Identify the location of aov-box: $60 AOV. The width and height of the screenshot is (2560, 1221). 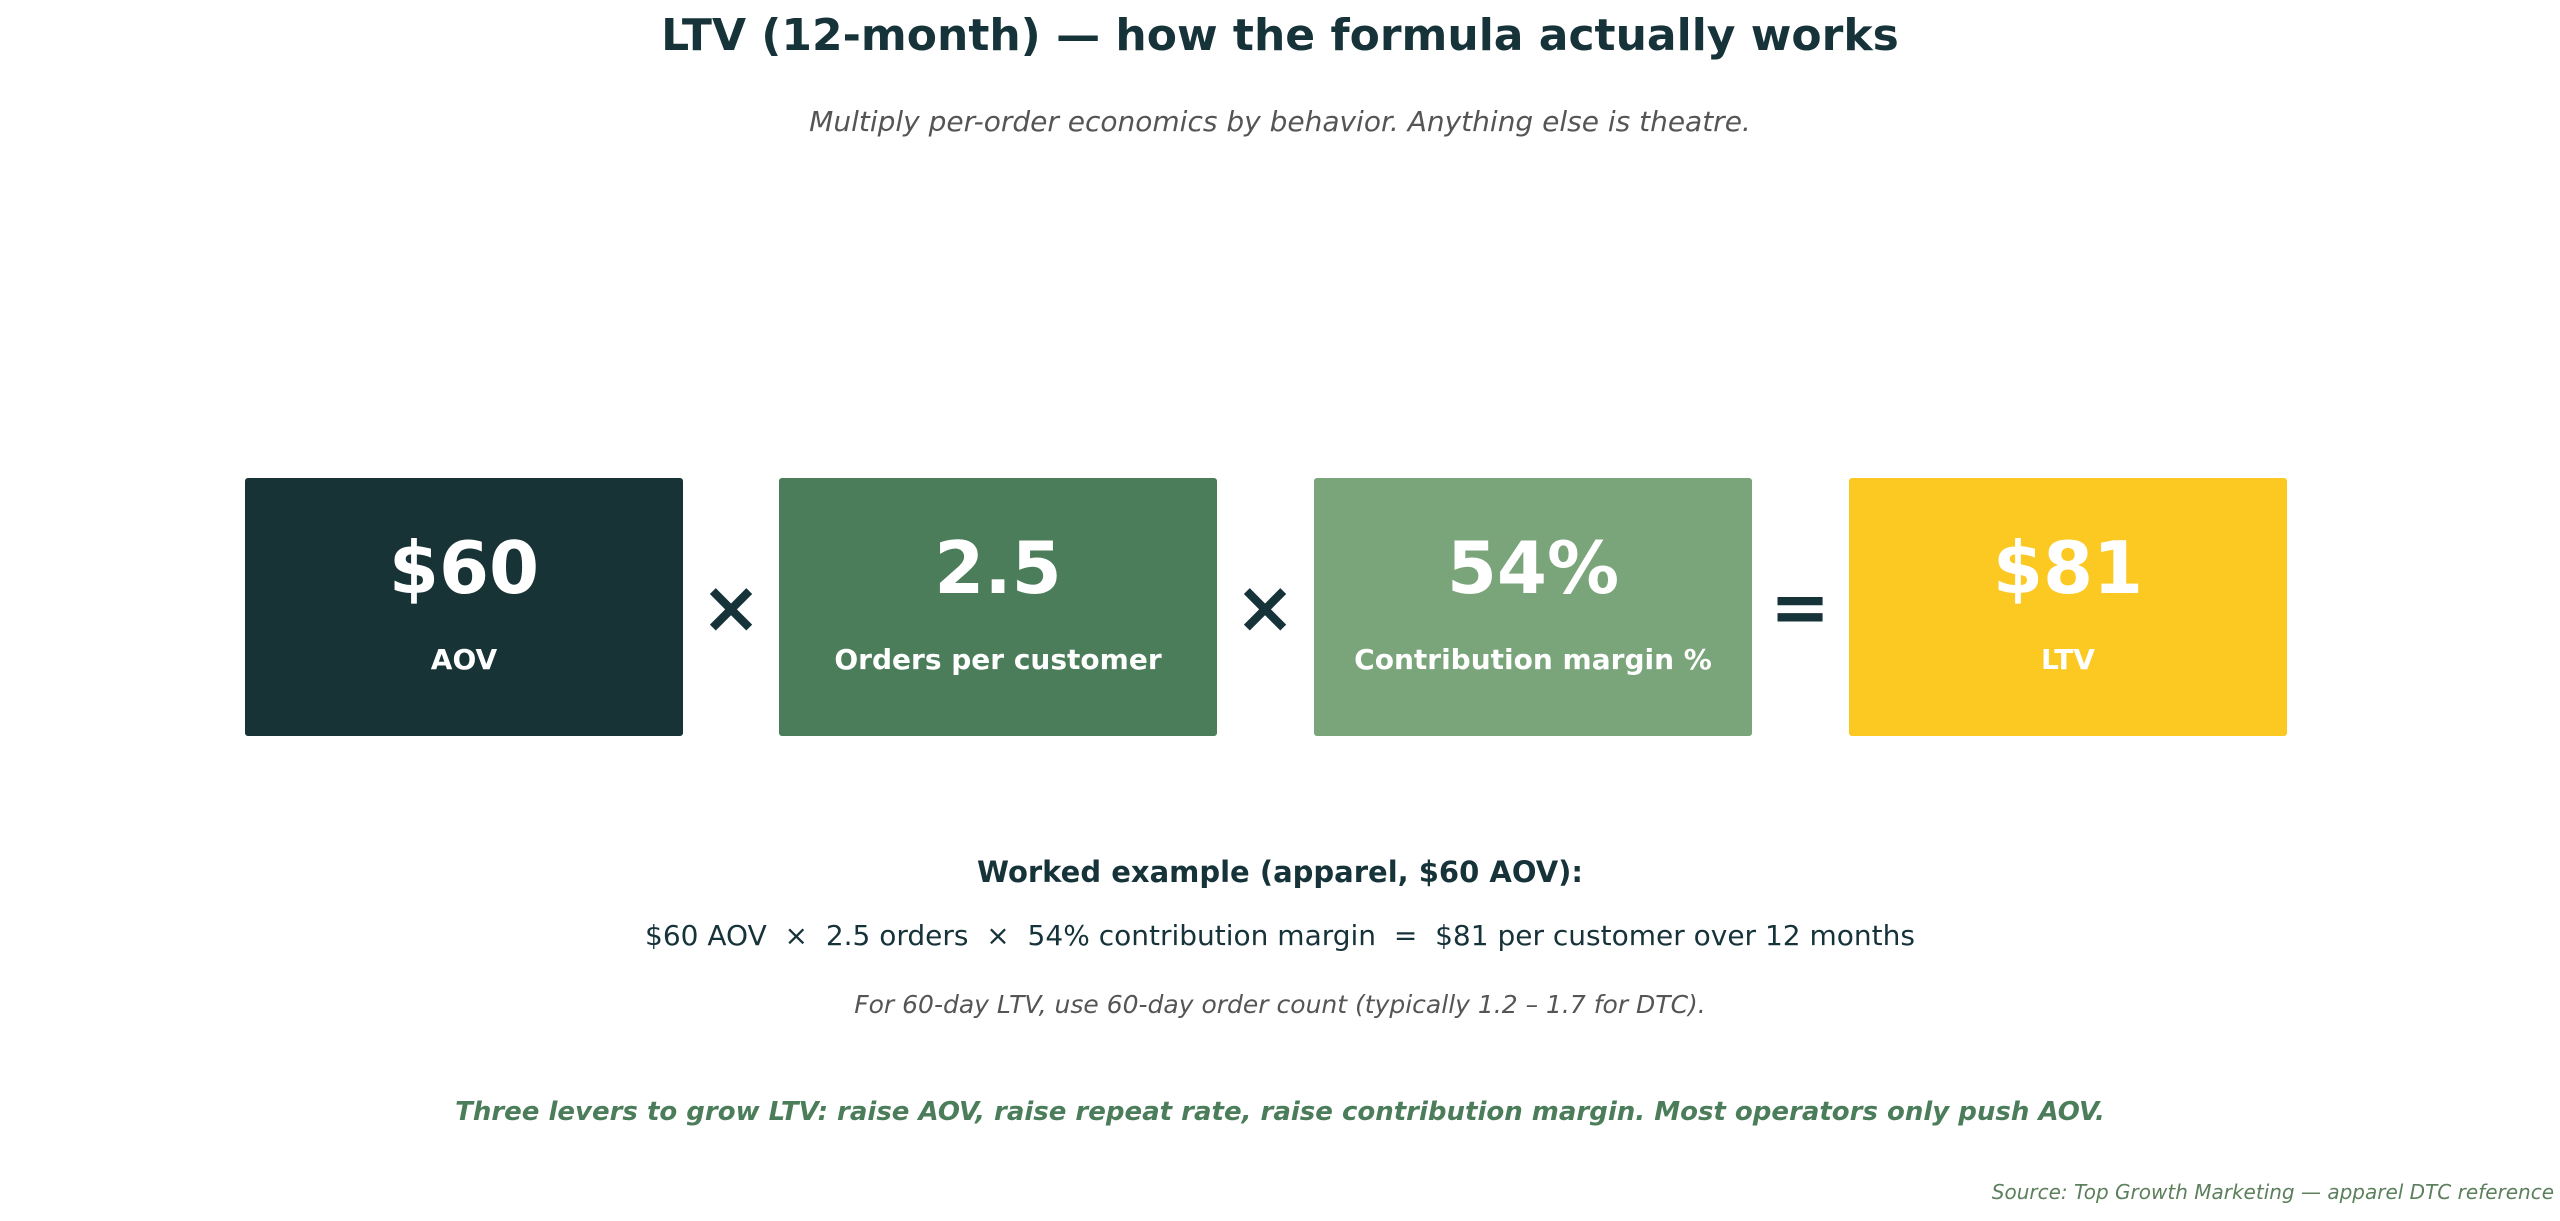
(464, 607).